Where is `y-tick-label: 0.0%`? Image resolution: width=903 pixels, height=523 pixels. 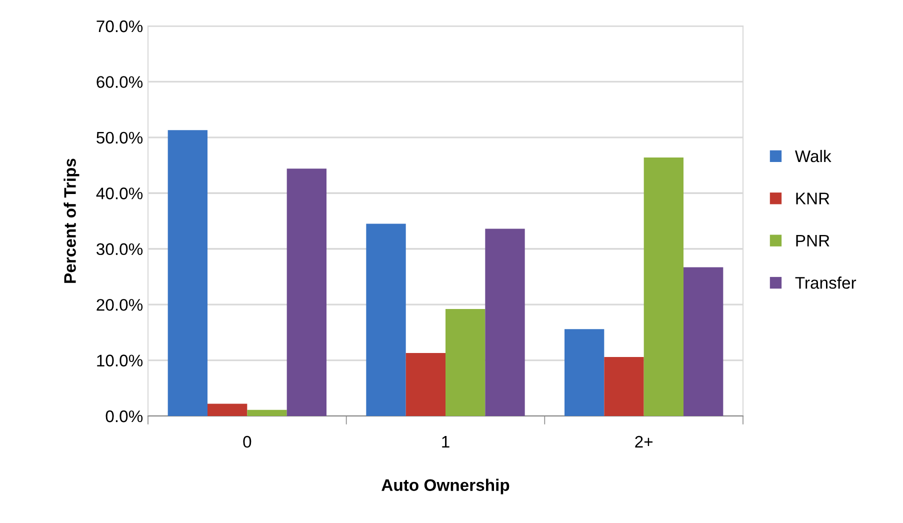
y-tick-label: 0.0% is located at coordinates (124, 416).